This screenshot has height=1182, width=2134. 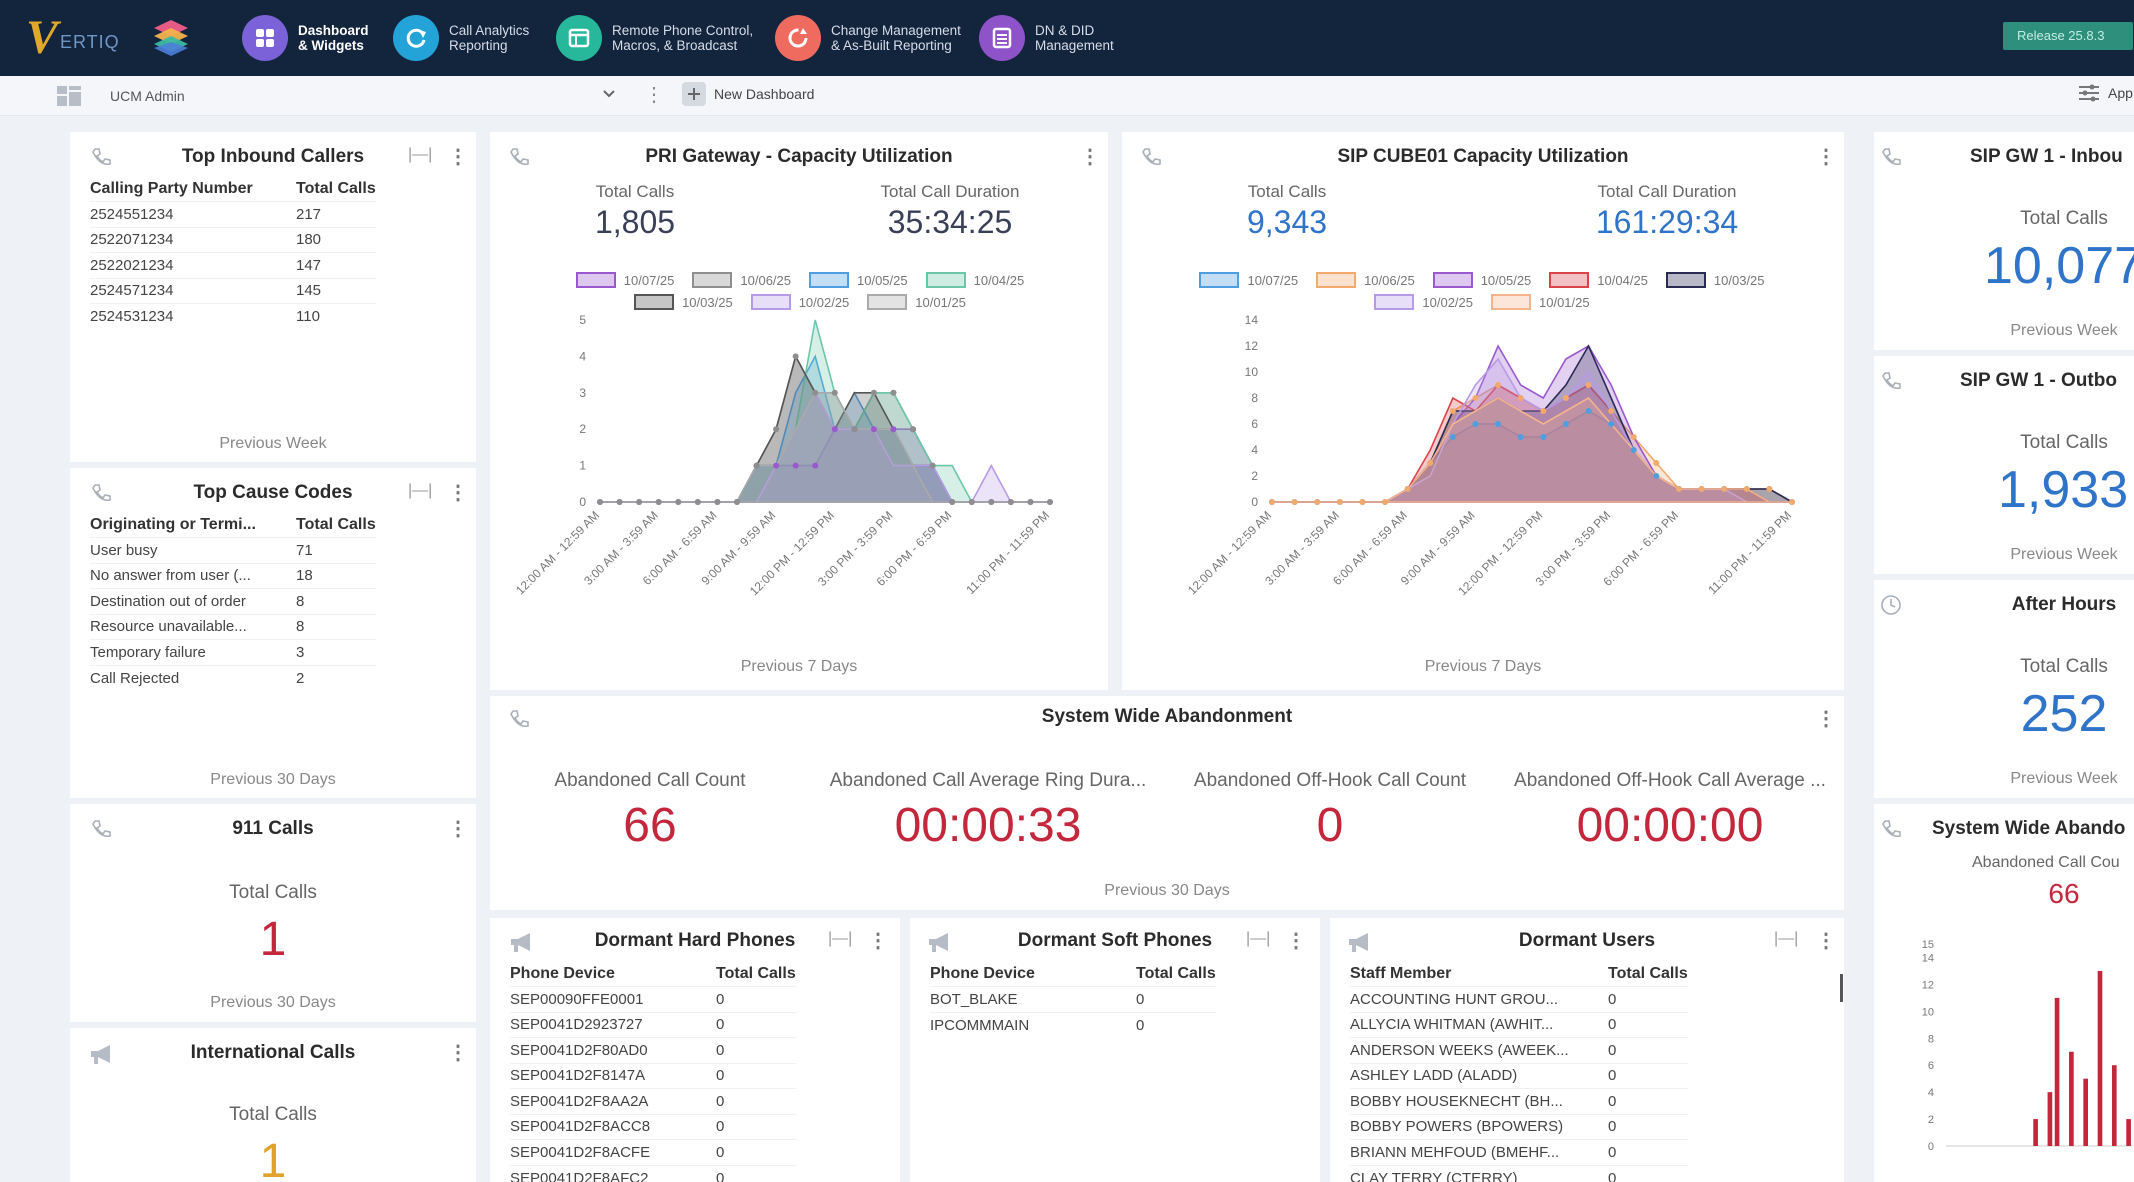 I want to click on vertical-logo: V ERTIQ, so click(x=72, y=37).